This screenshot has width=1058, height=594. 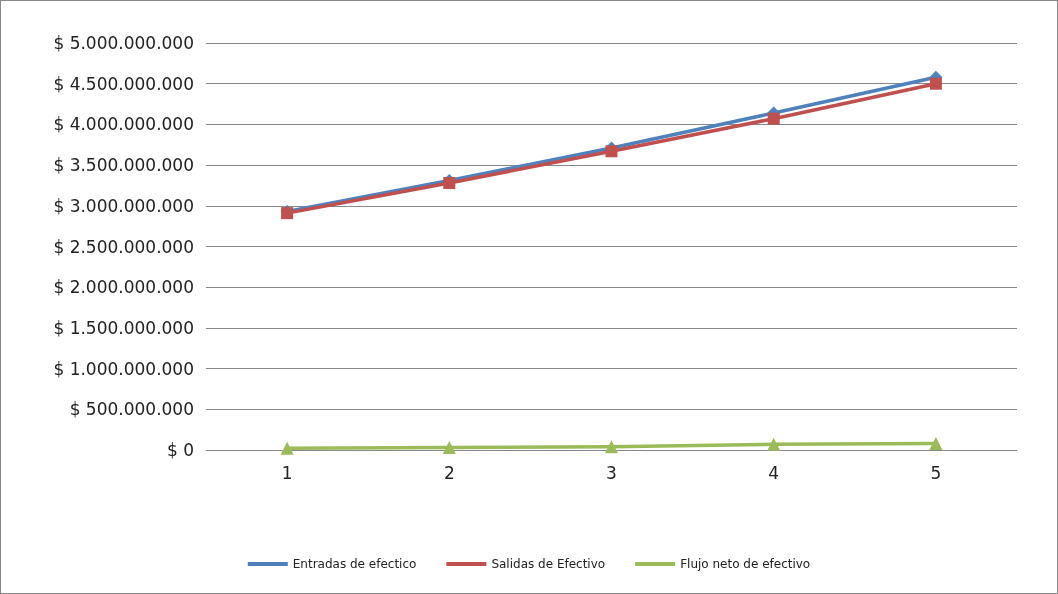 What do you see at coordinates (774, 472) in the screenshot?
I see `x-tick-label: 4` at bounding box center [774, 472].